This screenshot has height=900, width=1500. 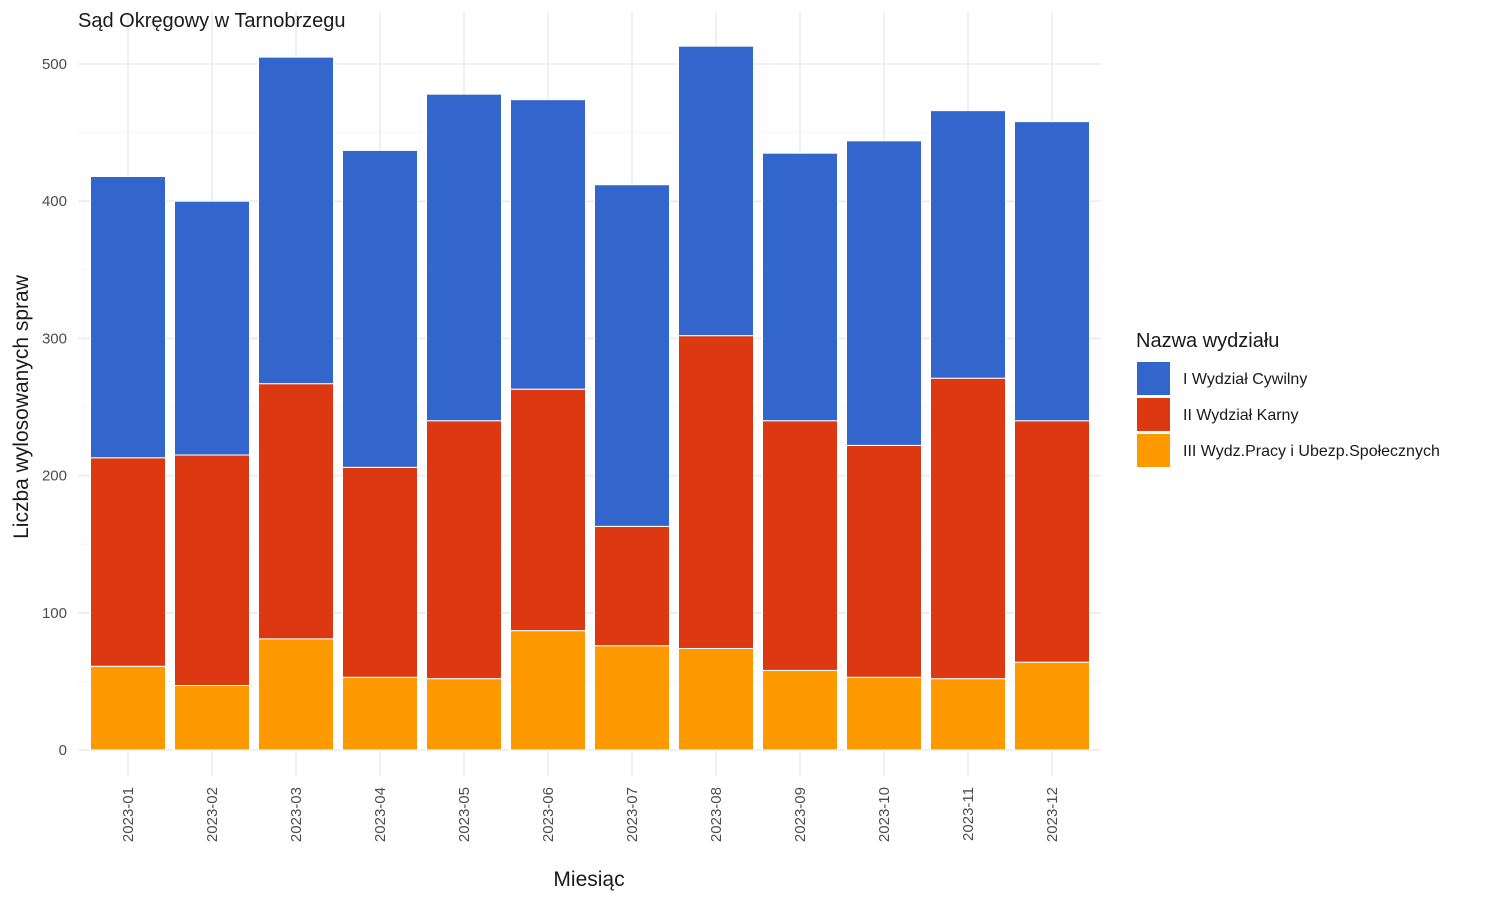 I want to click on x-tick-label: 2023-05, so click(x=464, y=814).